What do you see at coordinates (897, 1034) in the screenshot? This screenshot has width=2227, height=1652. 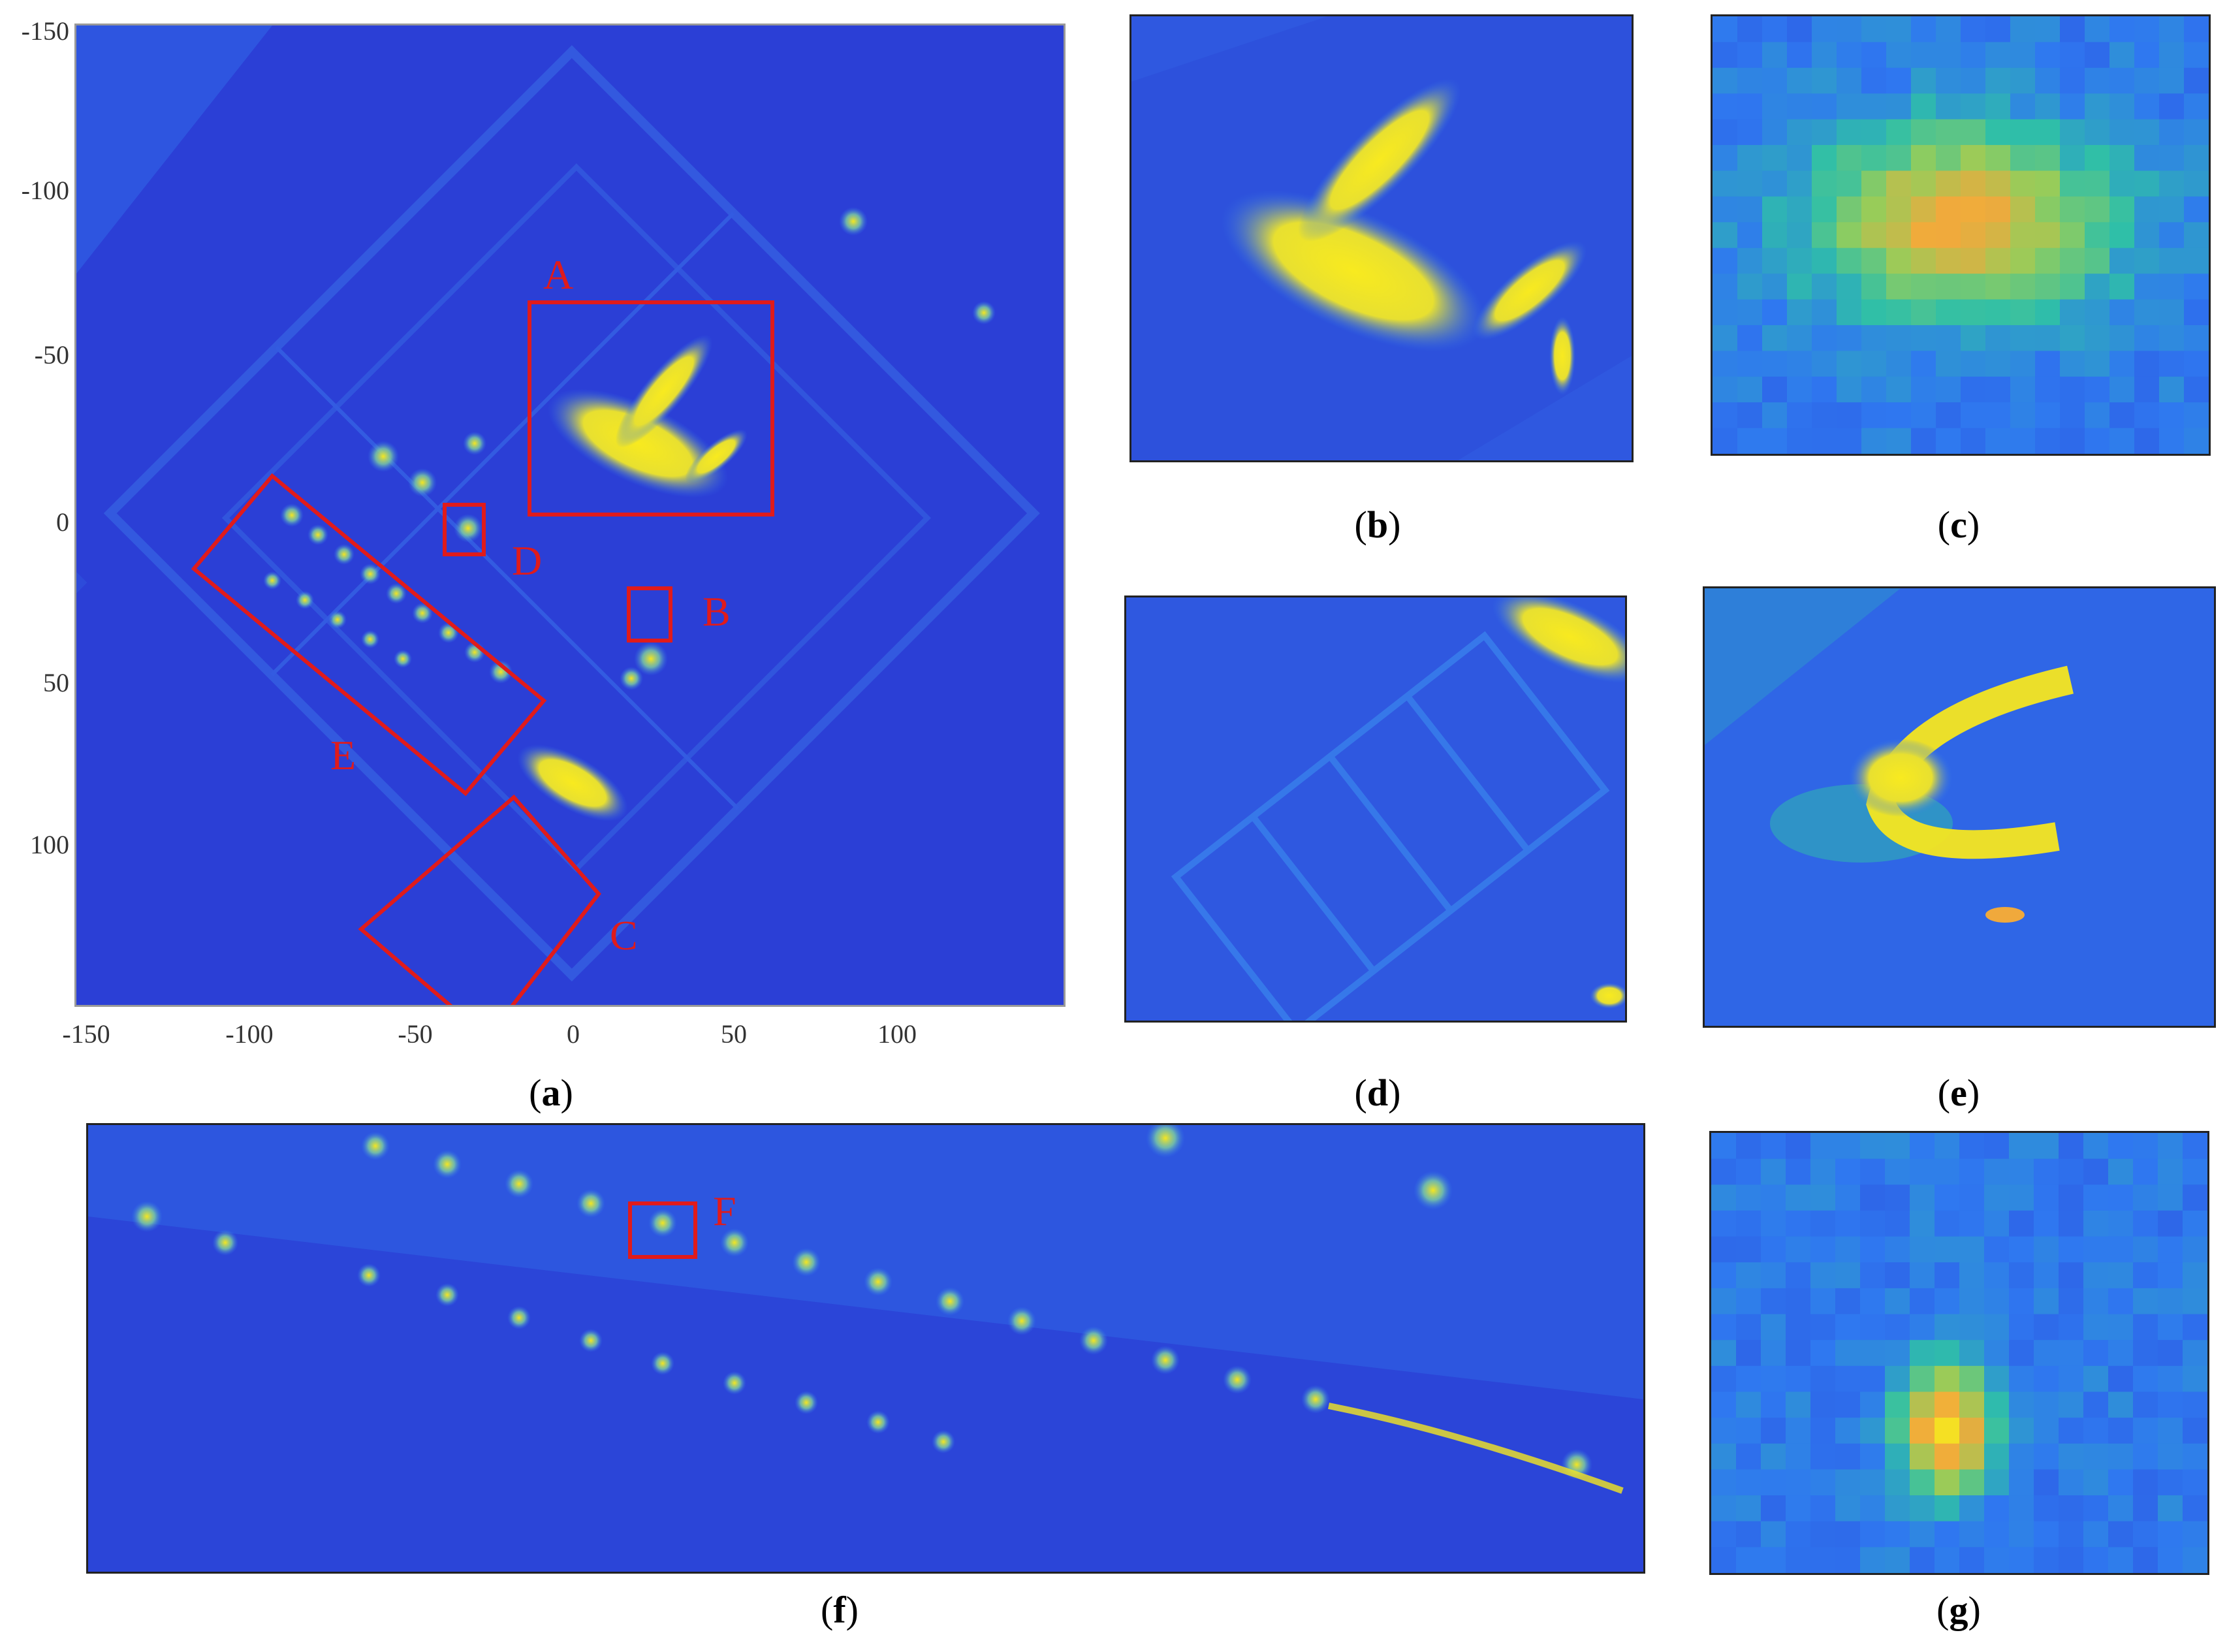 I see `x-tick-label: 100` at bounding box center [897, 1034].